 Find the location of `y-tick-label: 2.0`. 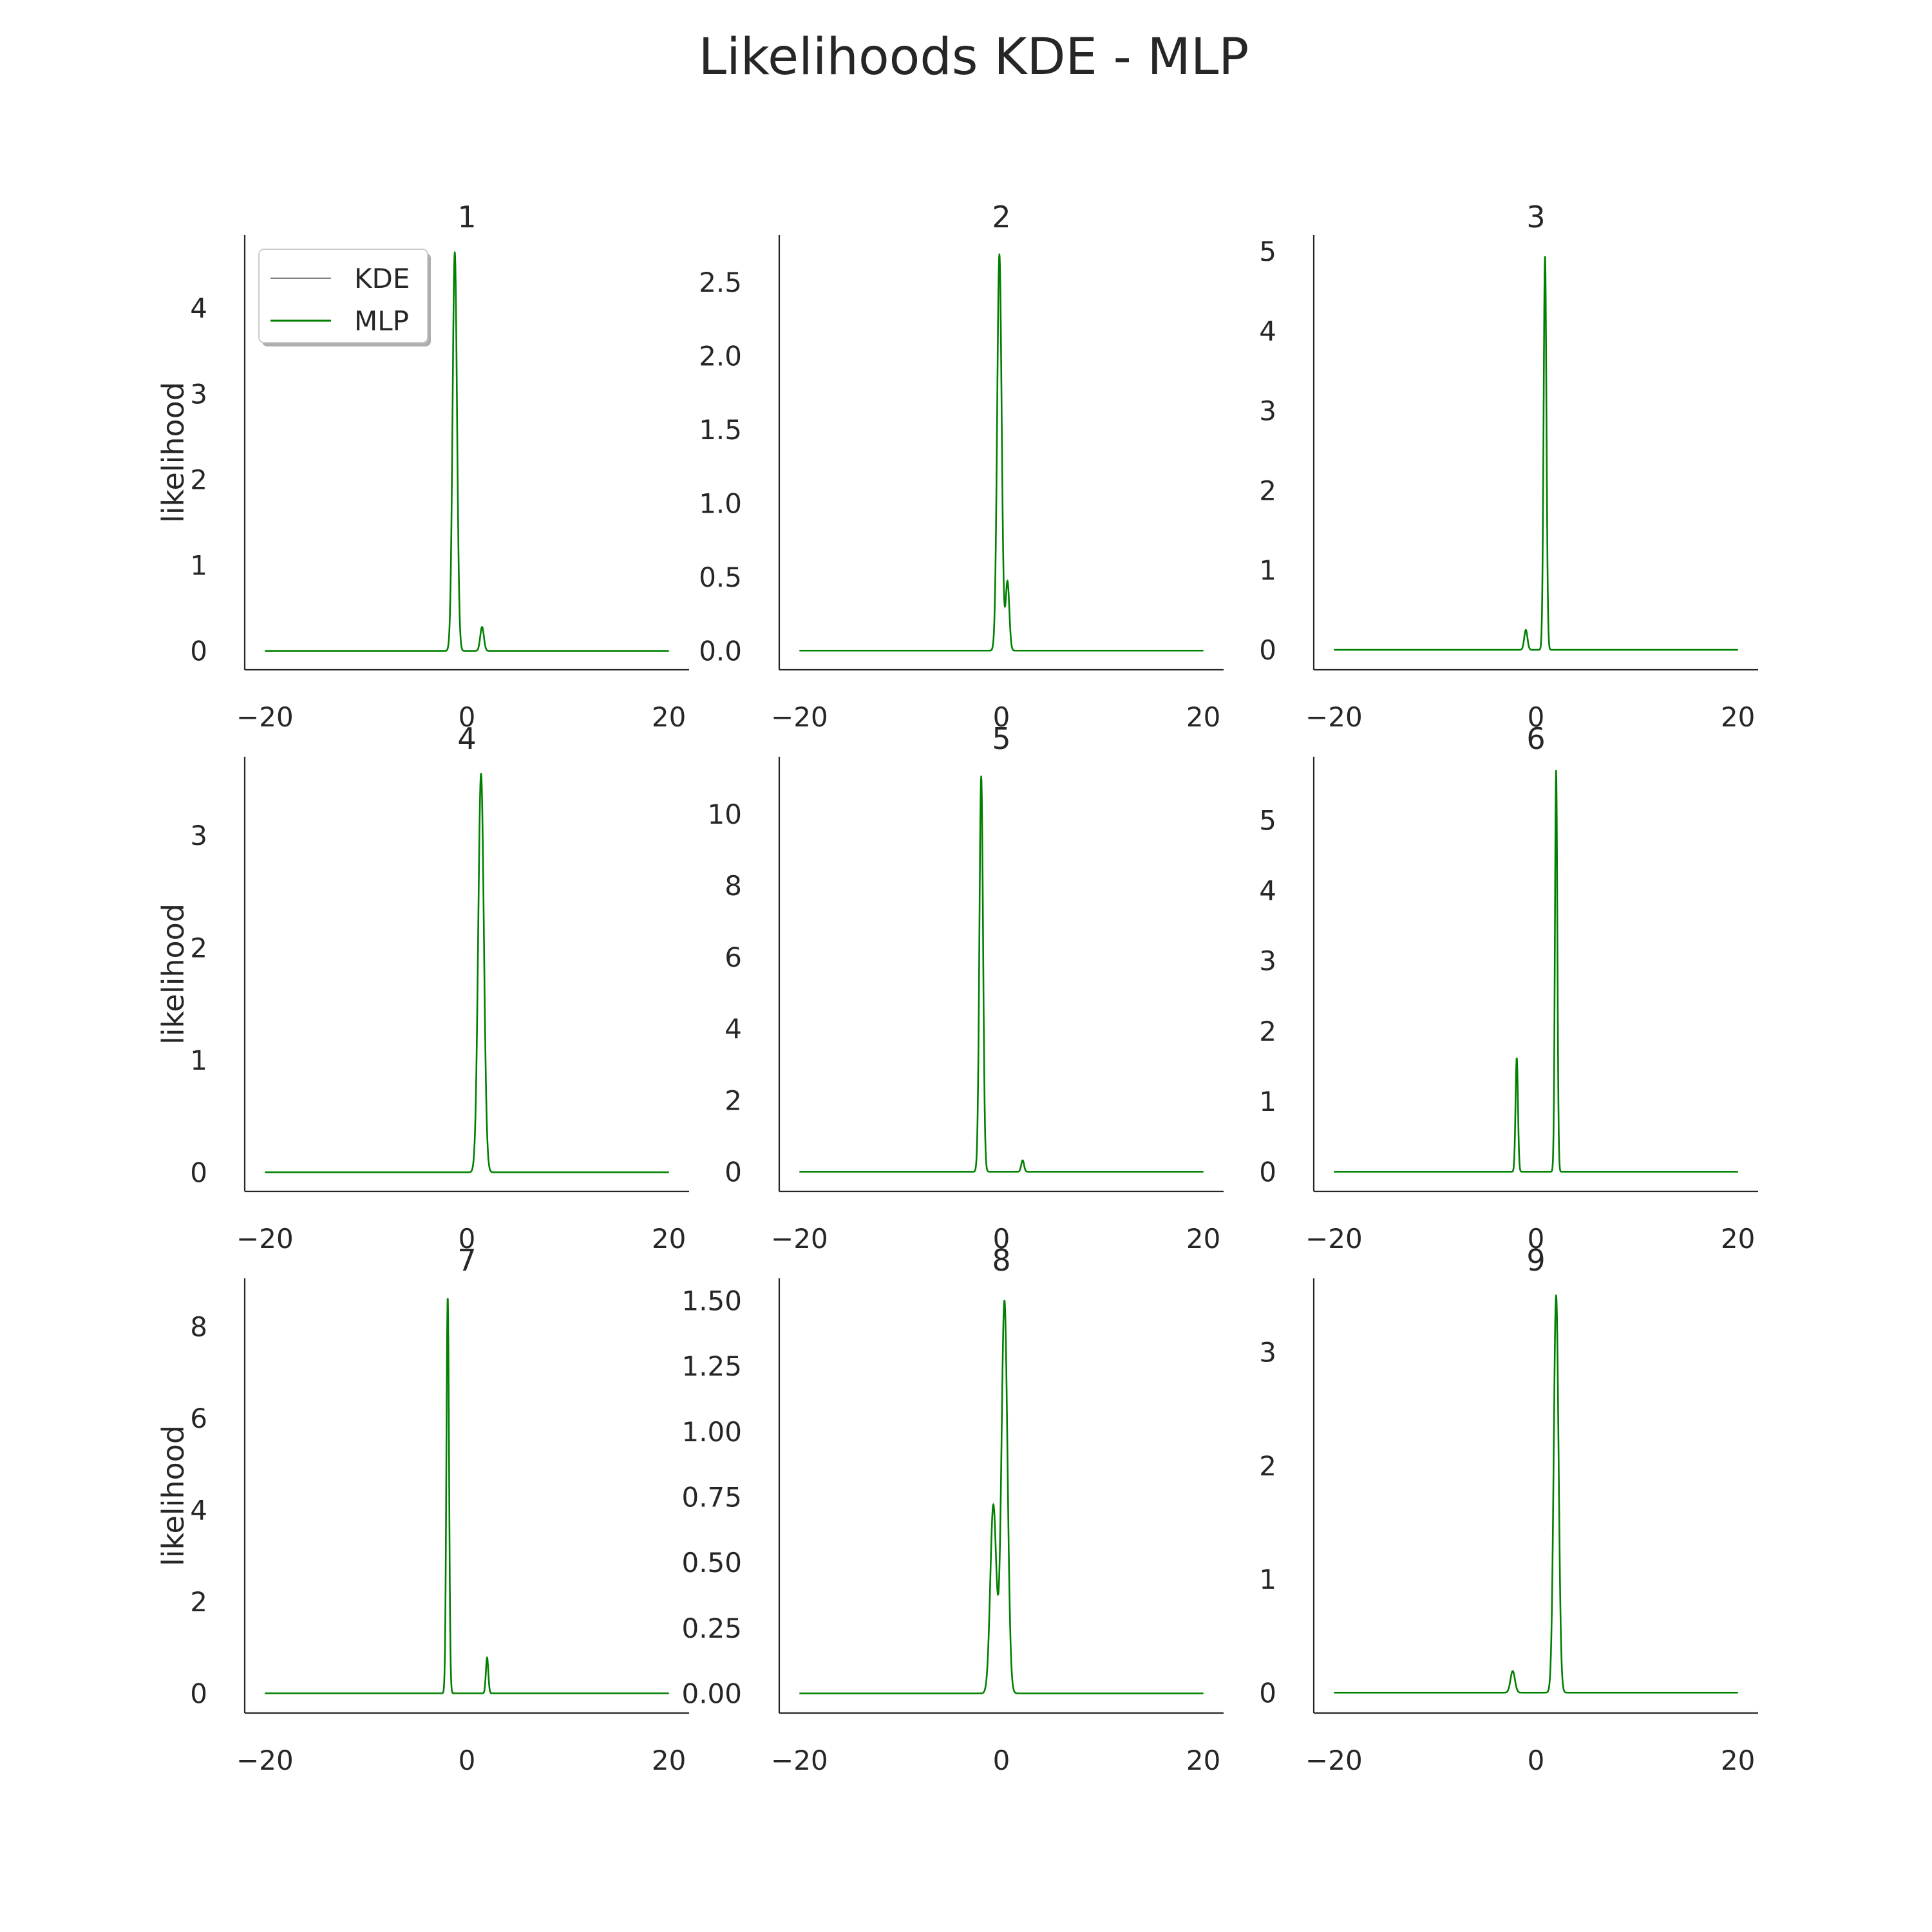

y-tick-label: 2.0 is located at coordinates (720, 356).